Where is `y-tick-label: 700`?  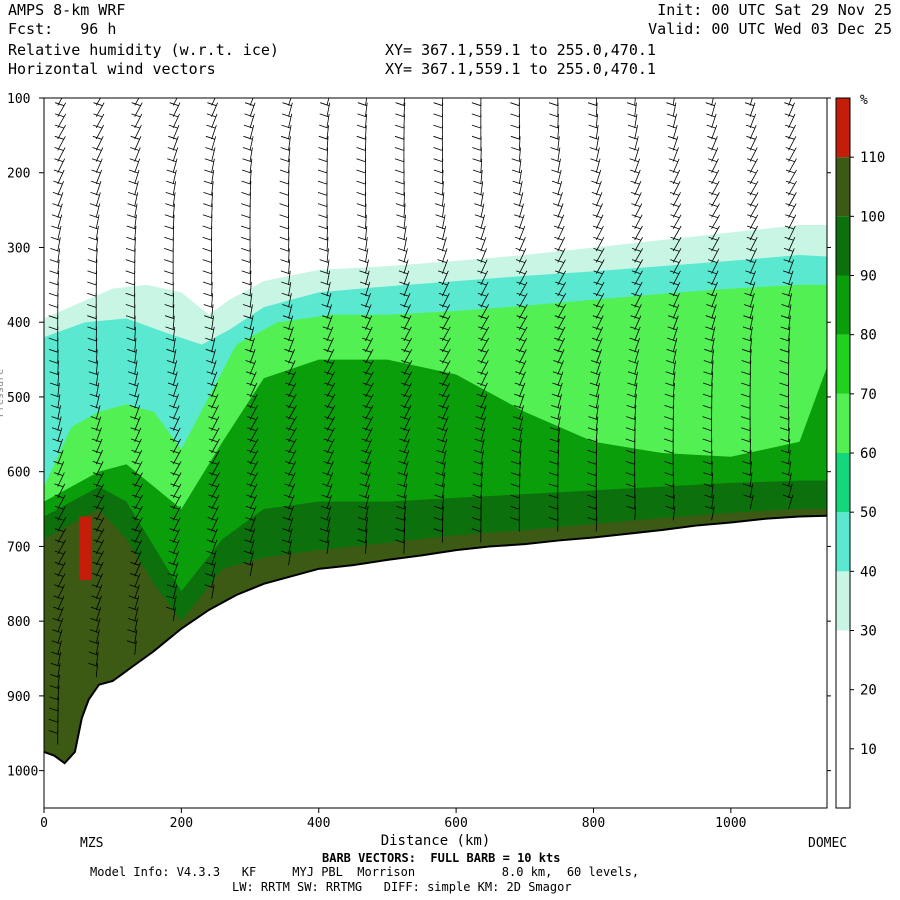 y-tick-label: 700 is located at coordinates (18, 547).